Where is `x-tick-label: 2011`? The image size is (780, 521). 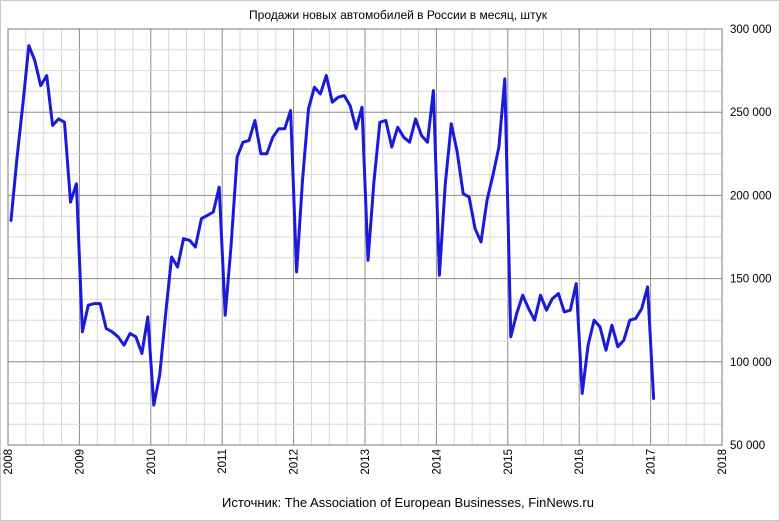
x-tick-label: 2011 is located at coordinates (223, 461).